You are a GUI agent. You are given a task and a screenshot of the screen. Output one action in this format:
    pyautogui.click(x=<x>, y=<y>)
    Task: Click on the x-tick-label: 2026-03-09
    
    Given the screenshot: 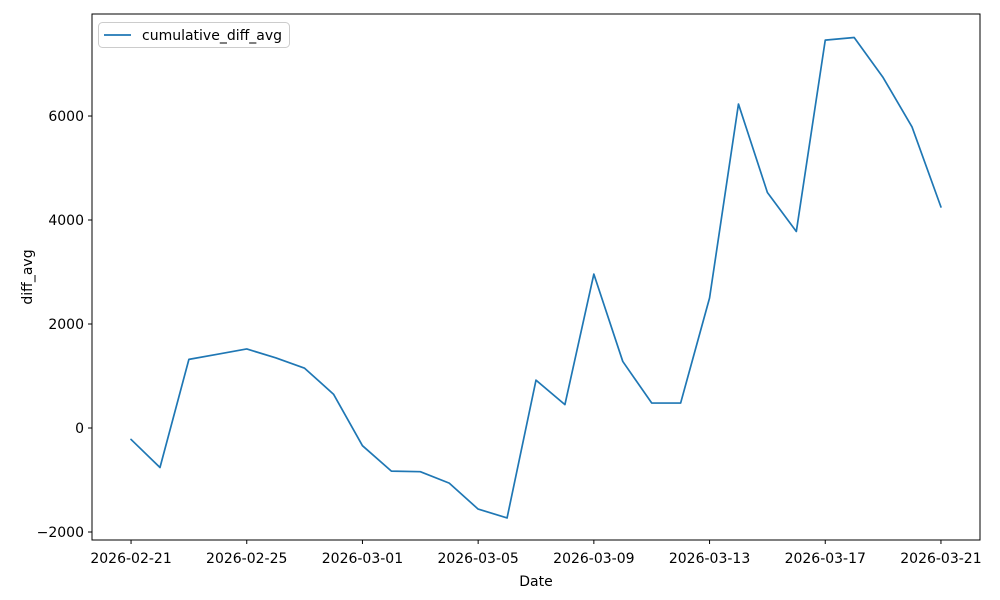 What is the action you would take?
    pyautogui.click(x=593, y=559)
    